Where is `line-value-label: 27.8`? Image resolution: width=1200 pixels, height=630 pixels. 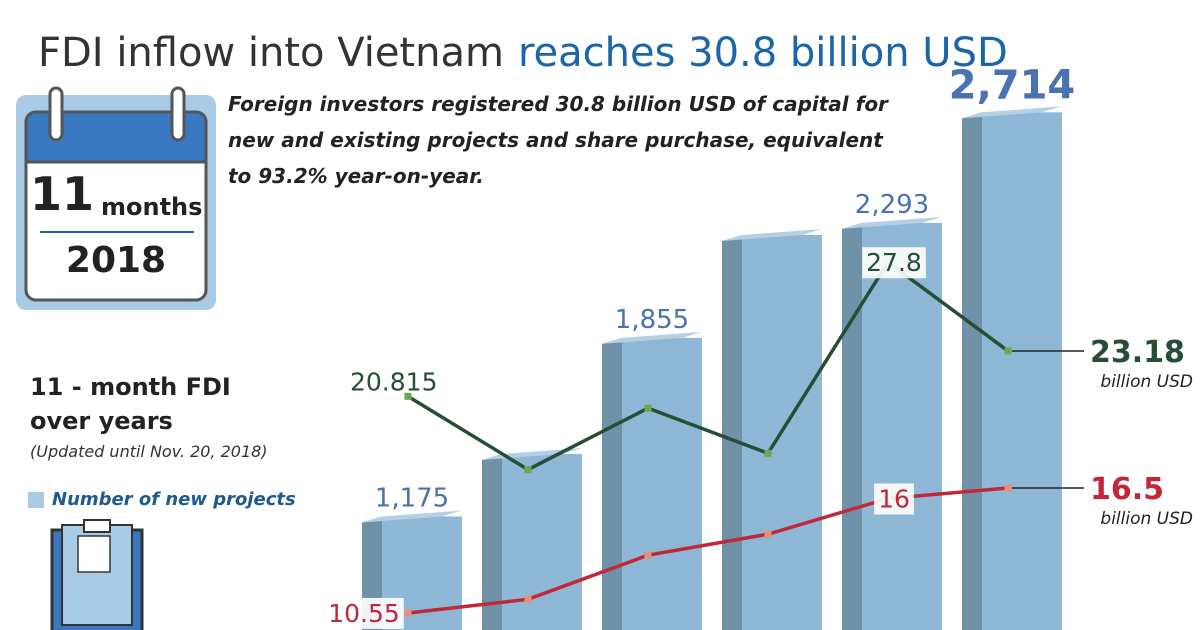 line-value-label: 27.8 is located at coordinates (894, 262).